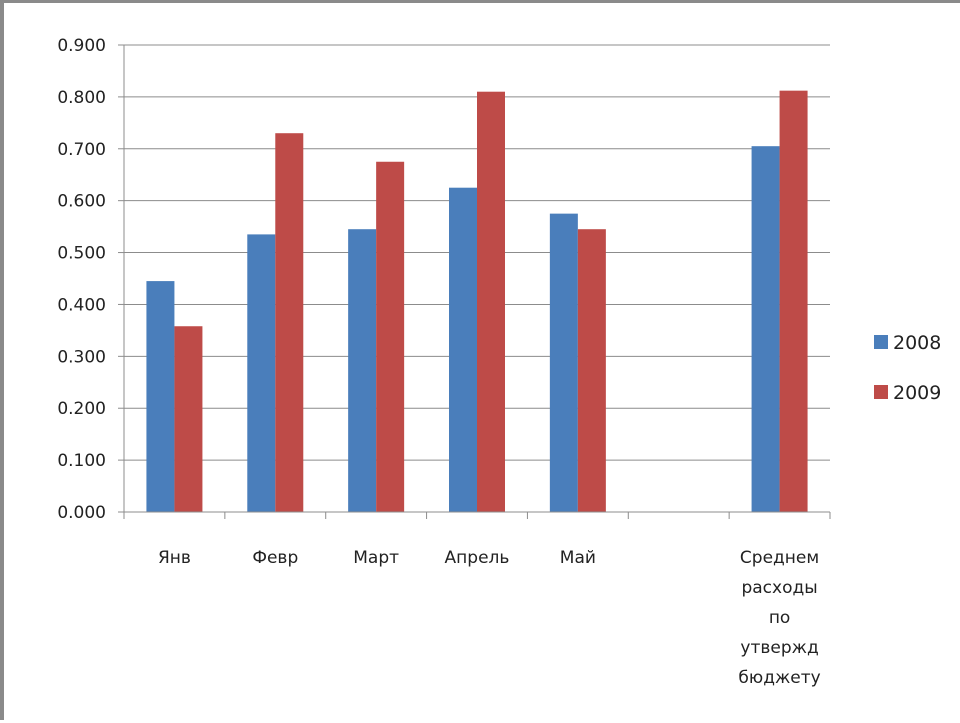 This screenshot has width=960, height=723. What do you see at coordinates (779, 678) in the screenshot?
I see `category-label: бюджету` at bounding box center [779, 678].